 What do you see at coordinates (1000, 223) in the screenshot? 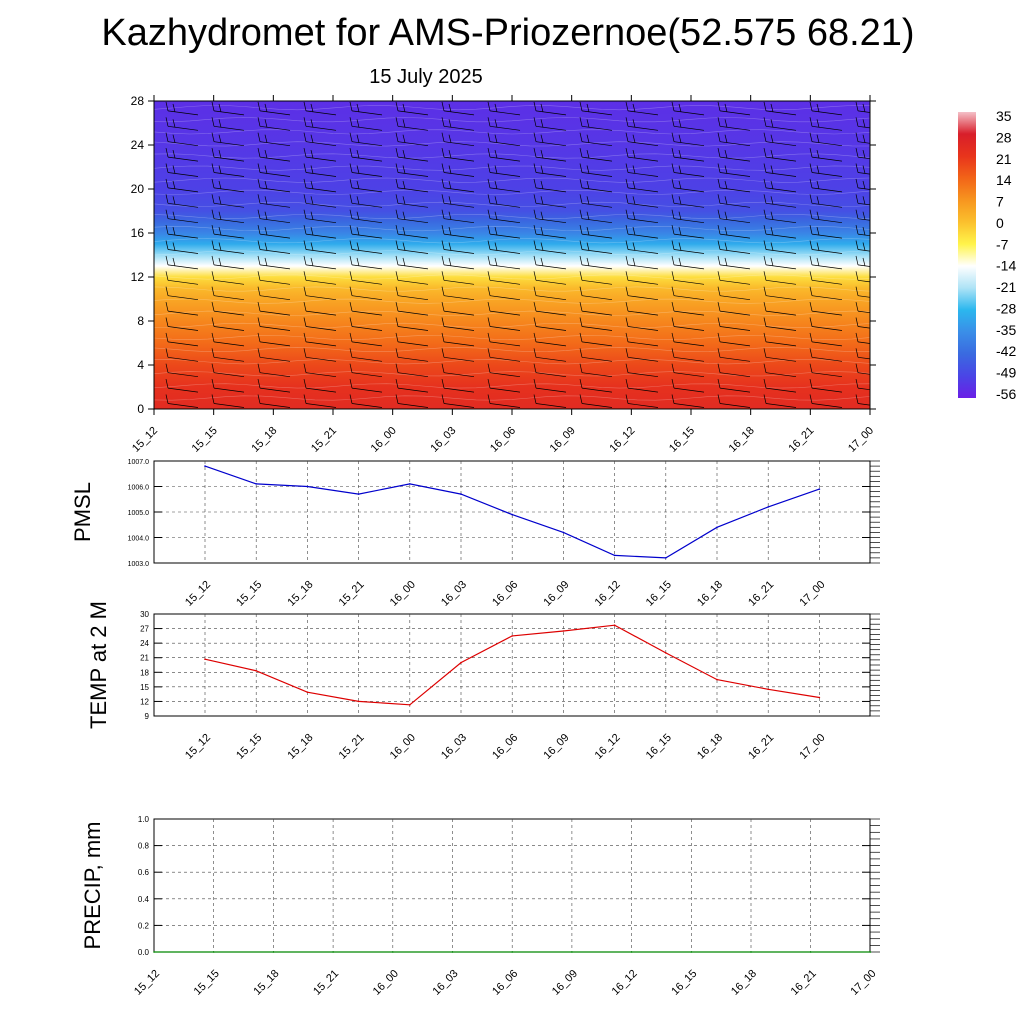
I see `colorbar-tick-label: 0` at bounding box center [1000, 223].